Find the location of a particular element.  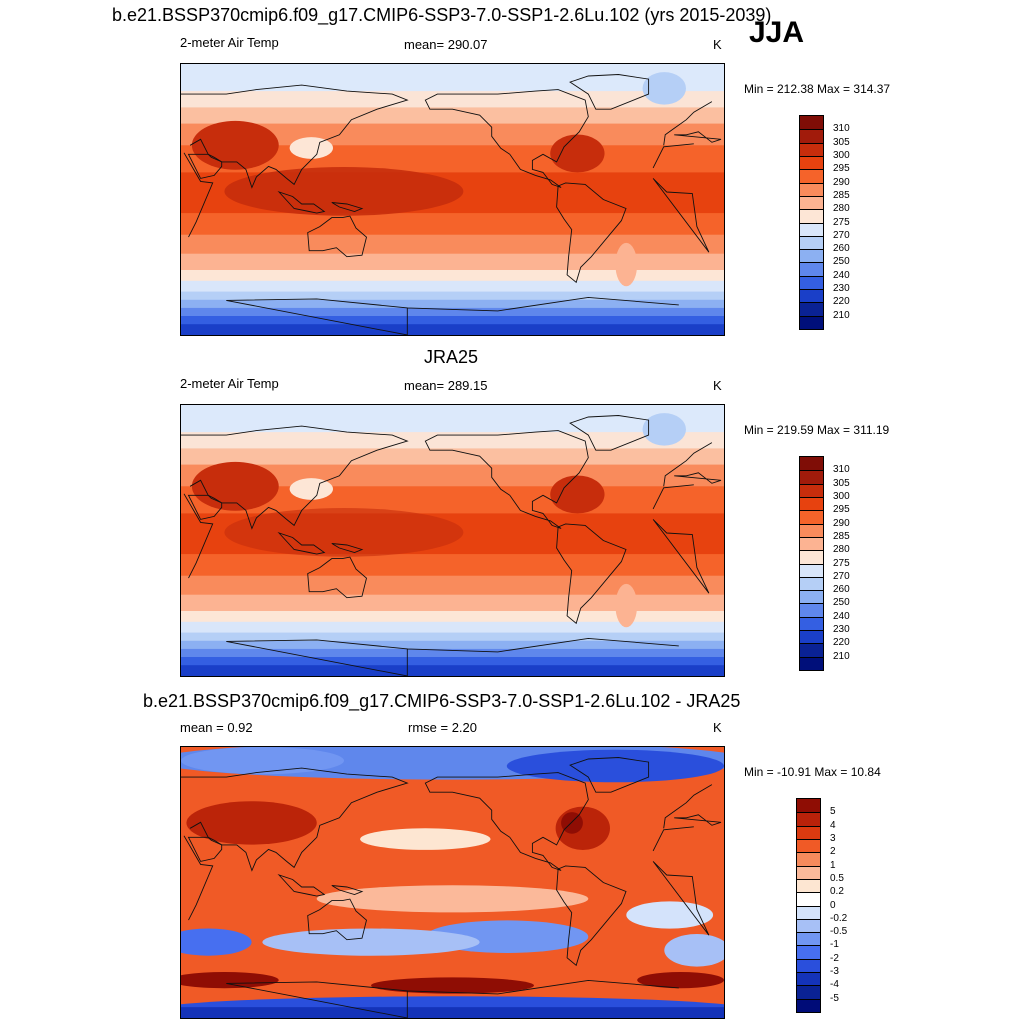

colorbar-tick-label: 285 is located at coordinates (841, 536).